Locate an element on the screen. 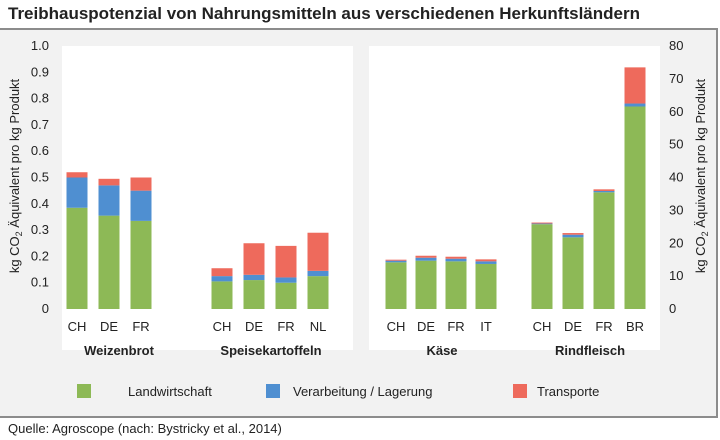 The height and width of the screenshot is (440, 720). y-tick-label: 0.5 is located at coordinates (40, 177).